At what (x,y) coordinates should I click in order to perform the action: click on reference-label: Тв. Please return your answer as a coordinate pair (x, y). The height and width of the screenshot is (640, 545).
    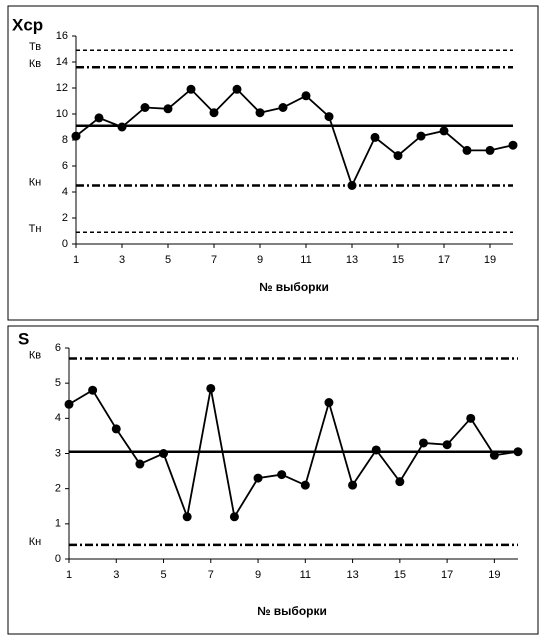
    Looking at the image, I should click on (35, 47).